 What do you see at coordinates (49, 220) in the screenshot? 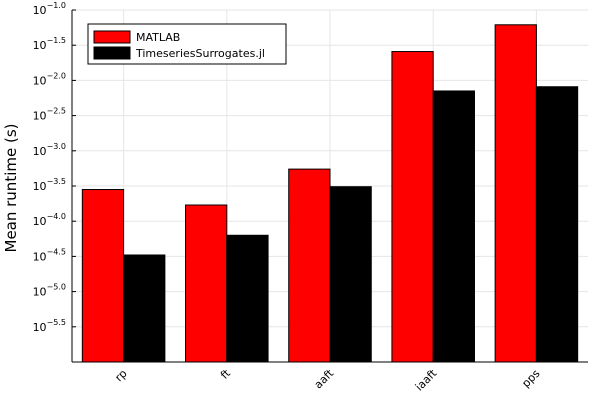
I see `y-tick-label: 10−4.0` at bounding box center [49, 220].